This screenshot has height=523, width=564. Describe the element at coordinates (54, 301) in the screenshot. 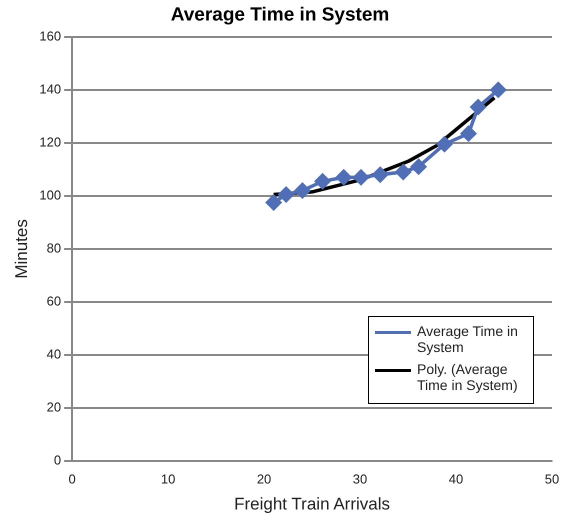

I see `y-tick-label: 60` at that location.